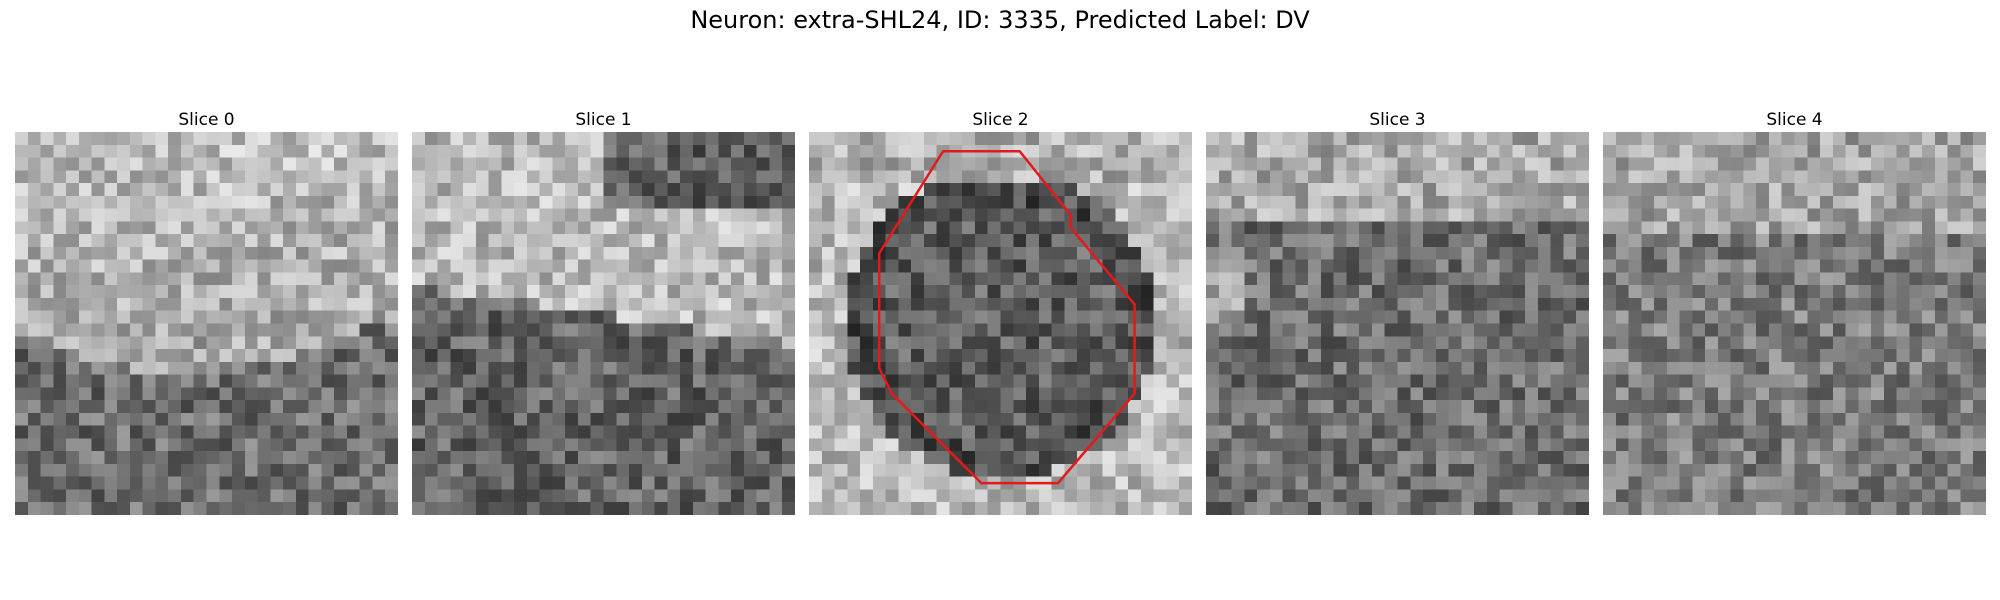 This screenshot has height=600, width=2000. What do you see at coordinates (1000, 120) in the screenshot?
I see `slice-title: Slice 2` at bounding box center [1000, 120].